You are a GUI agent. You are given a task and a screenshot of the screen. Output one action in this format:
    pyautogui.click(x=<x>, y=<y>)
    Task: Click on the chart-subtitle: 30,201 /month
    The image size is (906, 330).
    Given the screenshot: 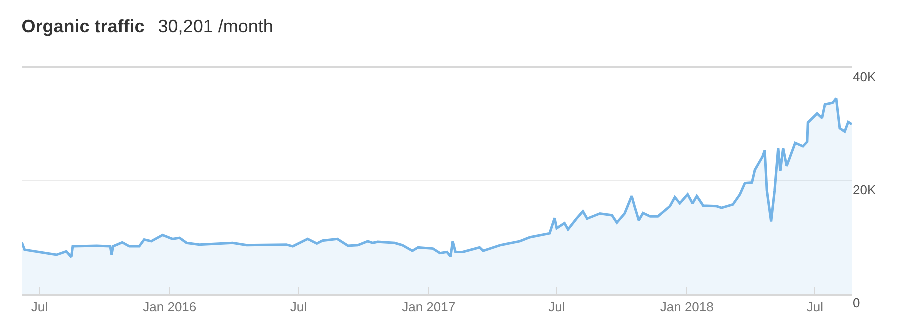 What is the action you would take?
    pyautogui.click(x=216, y=26)
    